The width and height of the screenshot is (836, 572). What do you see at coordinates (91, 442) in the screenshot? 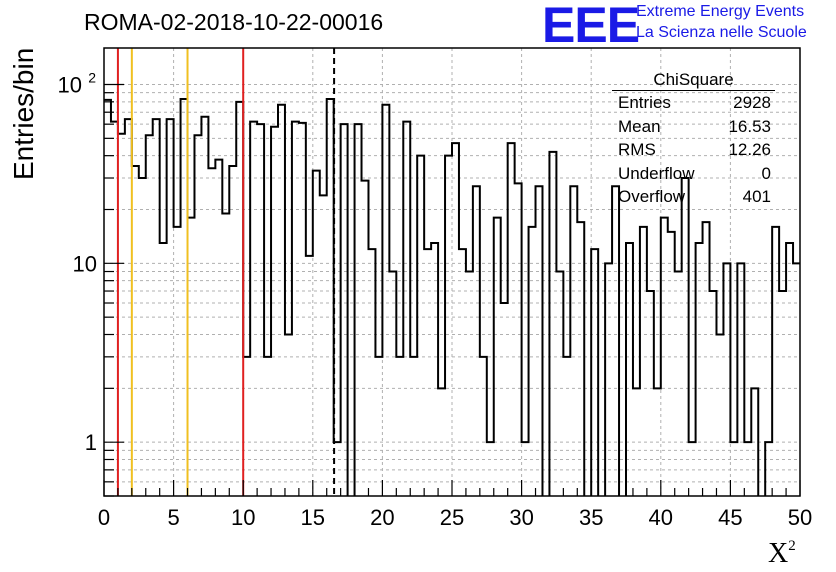
I see `y-tick-label: 1` at bounding box center [91, 442].